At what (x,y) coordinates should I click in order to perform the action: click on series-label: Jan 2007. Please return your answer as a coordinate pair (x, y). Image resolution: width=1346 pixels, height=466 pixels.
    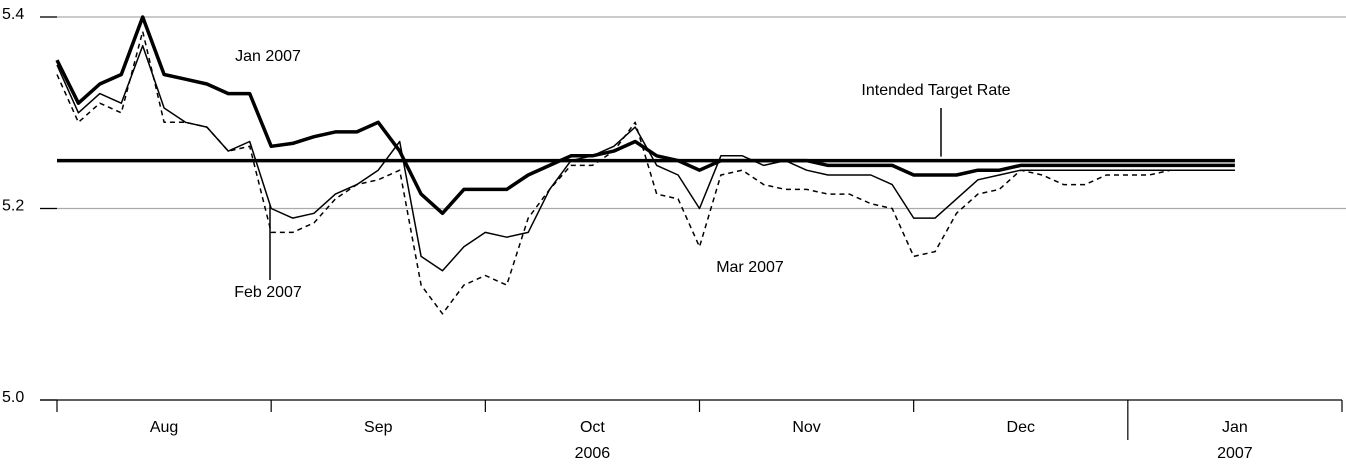
    Looking at the image, I should click on (268, 56).